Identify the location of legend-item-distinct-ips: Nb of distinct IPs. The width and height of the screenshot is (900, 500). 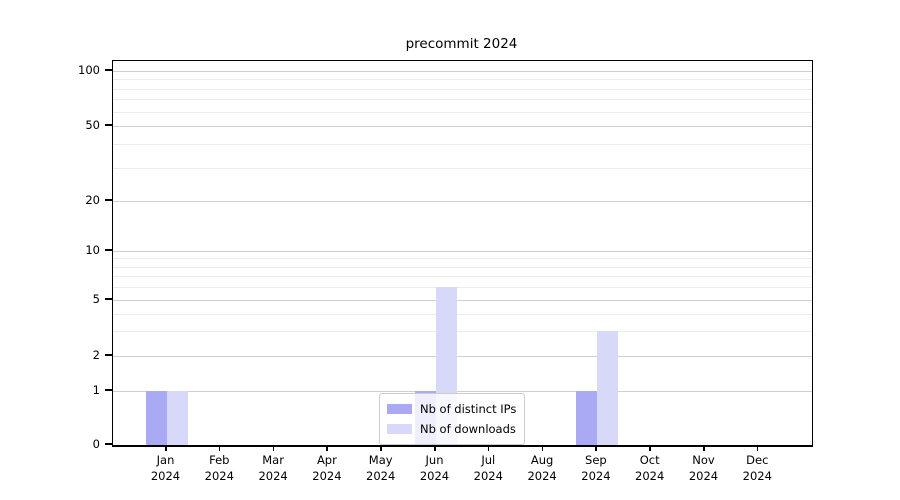
(451, 409).